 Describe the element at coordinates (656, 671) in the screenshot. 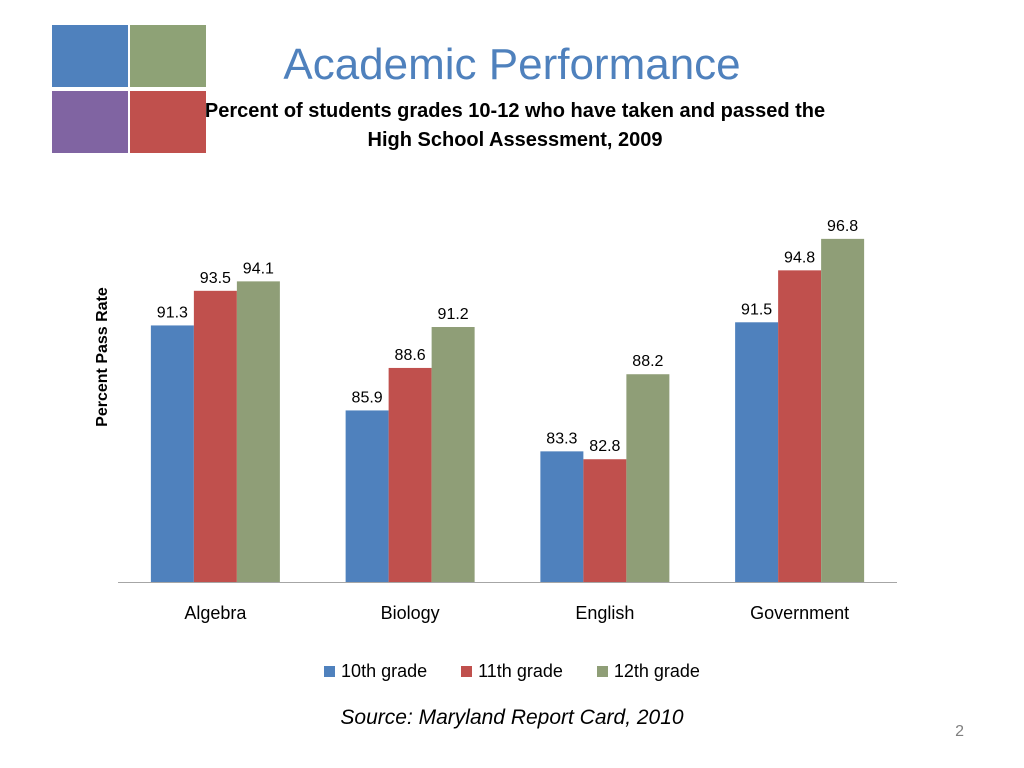

I see `legend-label: 12th grade` at that location.